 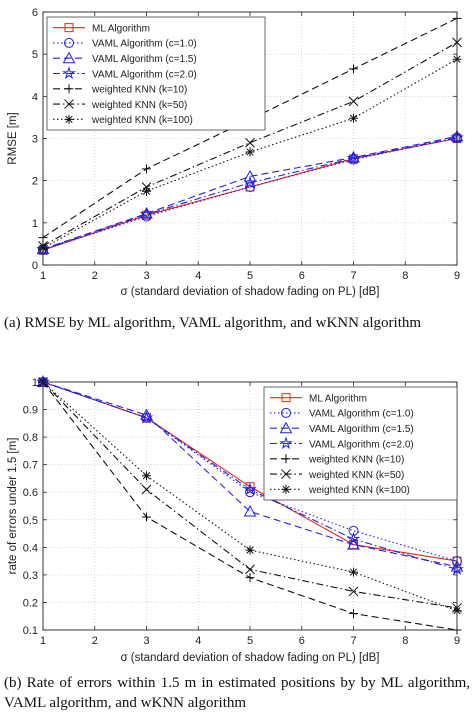 What do you see at coordinates (30, 466) in the screenshot?
I see `y-tick-label: 0.7` at bounding box center [30, 466].